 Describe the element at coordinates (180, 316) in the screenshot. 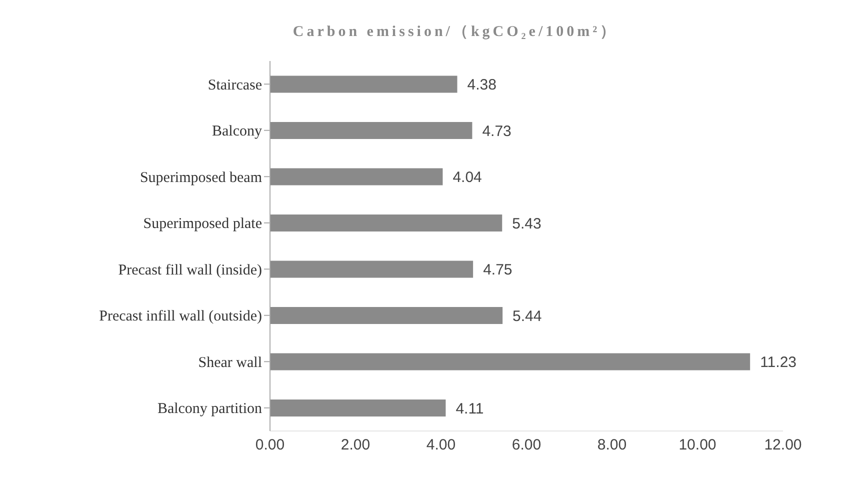

I see `y-tick-label: Precast infill wall (outside)` at that location.